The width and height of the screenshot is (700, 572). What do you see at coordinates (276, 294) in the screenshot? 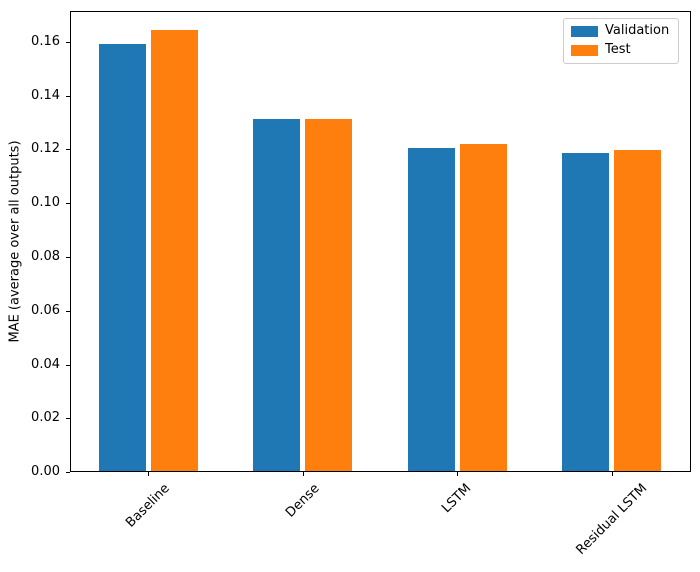
I see `bar-validation-dense` at bounding box center [276, 294].